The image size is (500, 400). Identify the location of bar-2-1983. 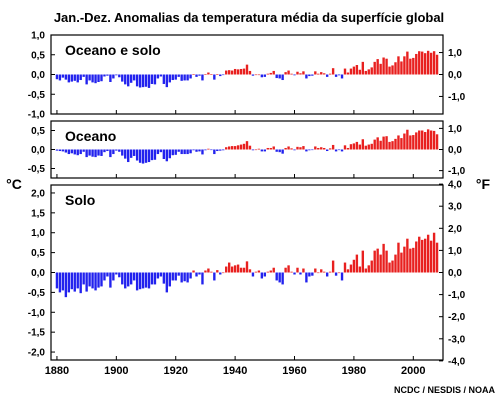
(363, 261).